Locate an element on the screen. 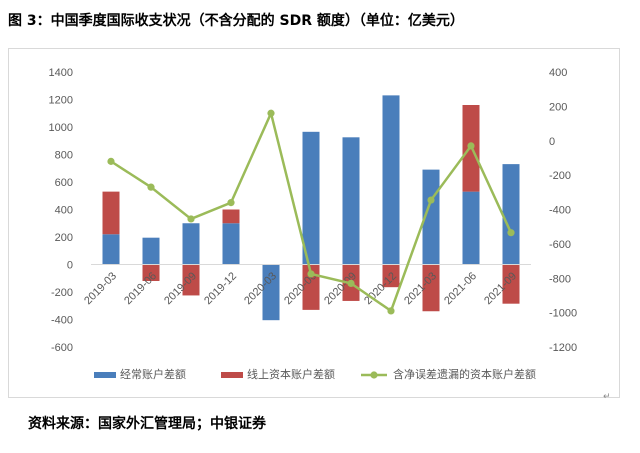  right-axis-tick-label: -1000 is located at coordinates (563, 314).